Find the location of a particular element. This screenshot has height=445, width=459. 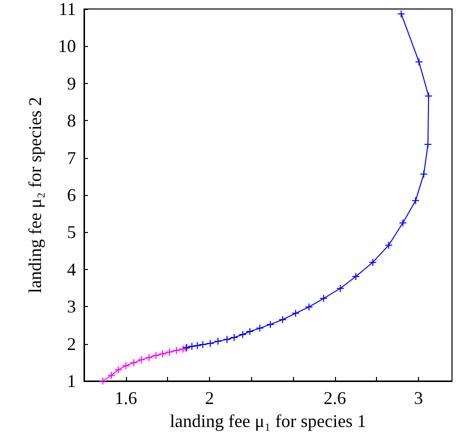

y-tick-label: 9 is located at coordinates (71, 83).